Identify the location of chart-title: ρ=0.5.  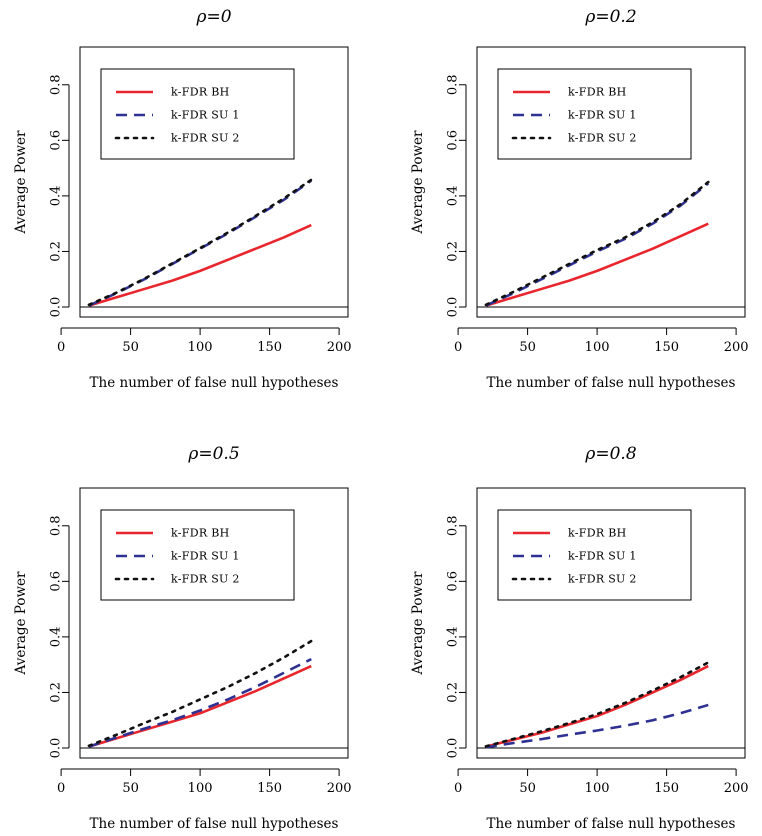
(213, 454).